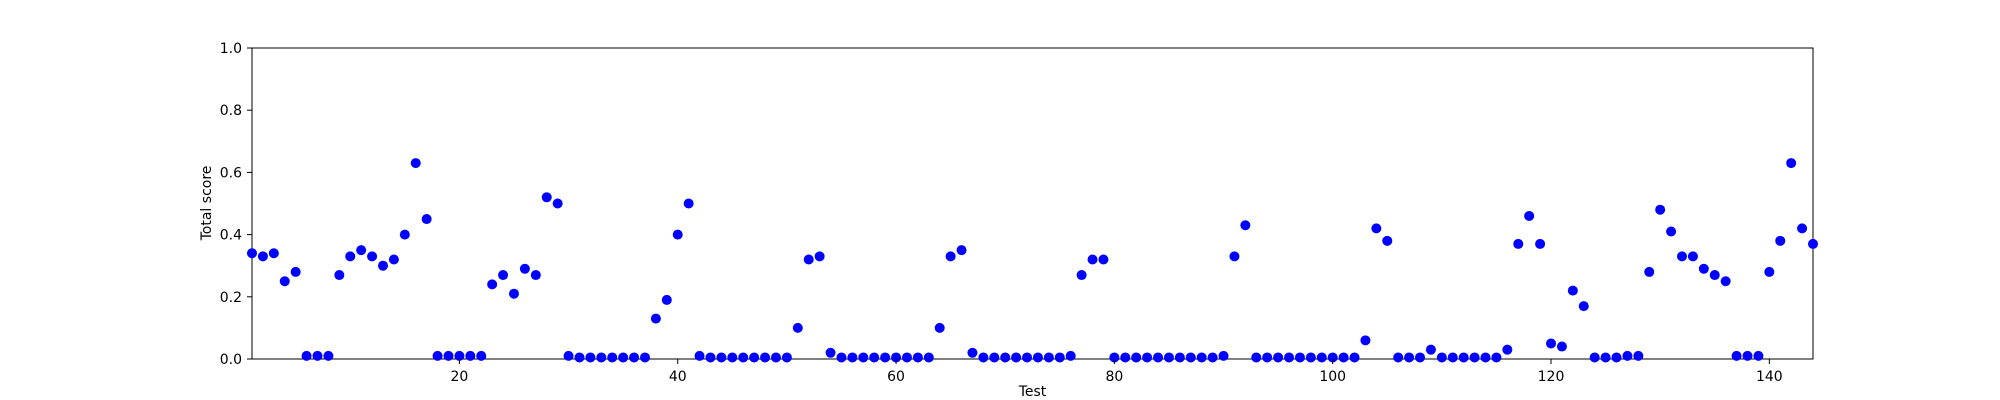 The width and height of the screenshot is (2000, 400). I want to click on y-axis-label: Total score, so click(207, 204).